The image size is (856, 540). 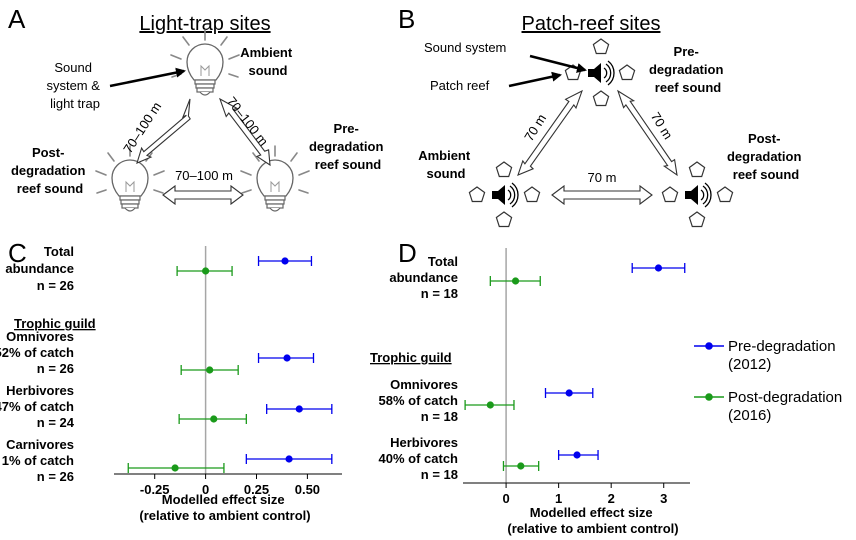 What do you see at coordinates (142, 127) in the screenshot?
I see `distance-label-a-left: 70–100 m` at bounding box center [142, 127].